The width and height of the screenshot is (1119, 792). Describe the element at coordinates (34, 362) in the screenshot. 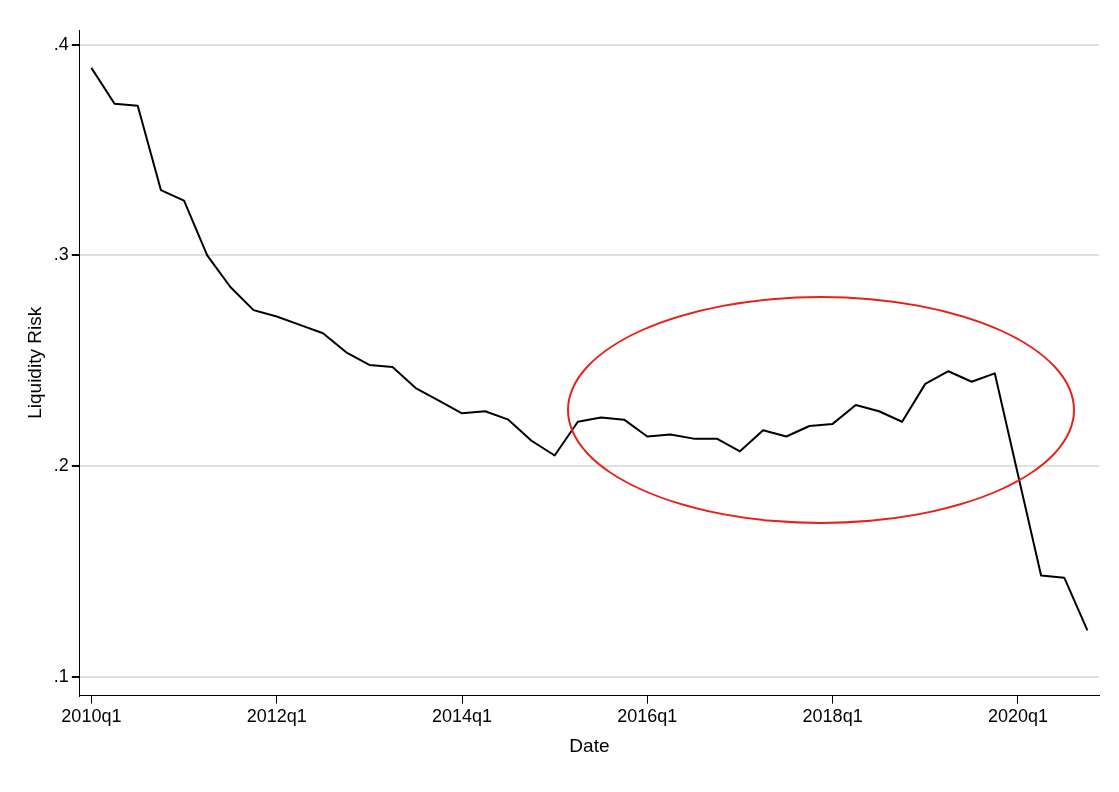

I see `y-axis-title: Liquidity Risk` at that location.